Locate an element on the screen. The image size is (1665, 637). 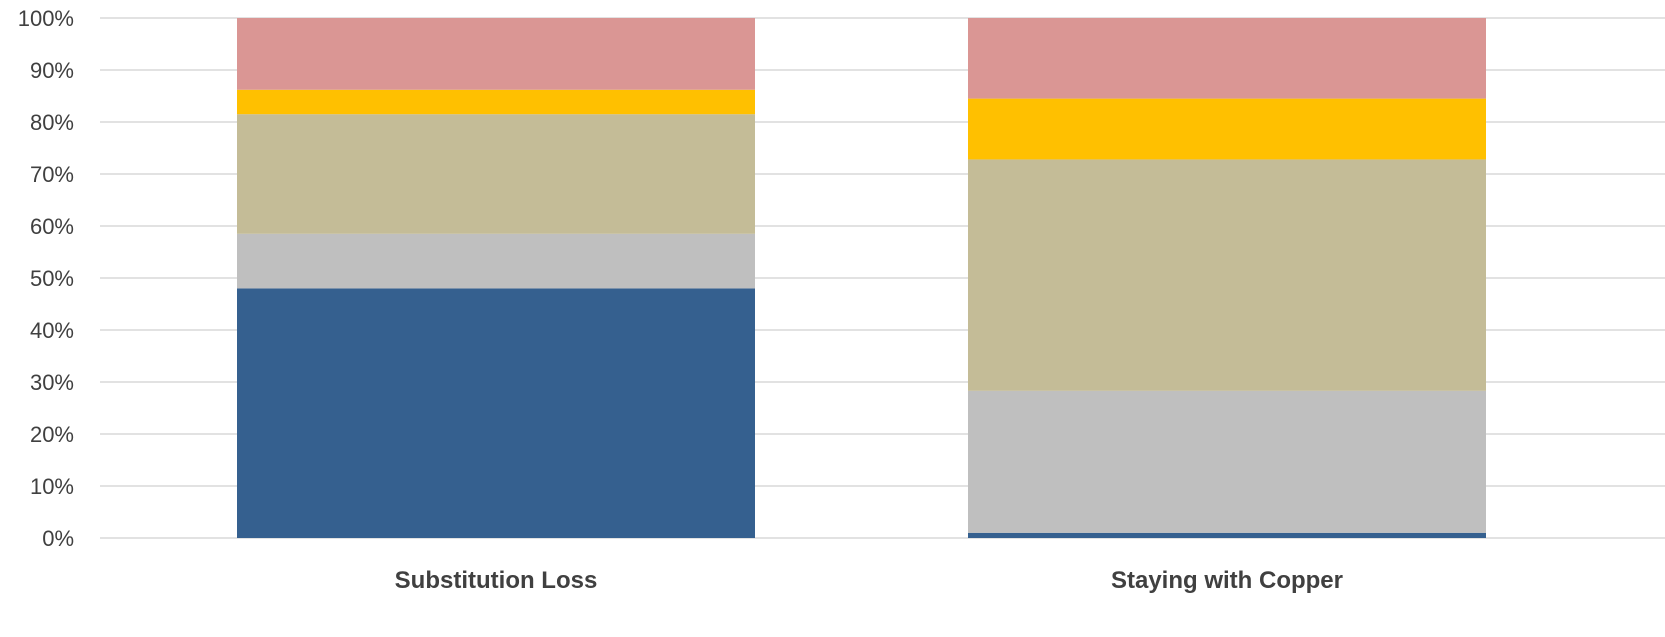
bar-segment-2-staying-with-copper is located at coordinates (1227, 461).